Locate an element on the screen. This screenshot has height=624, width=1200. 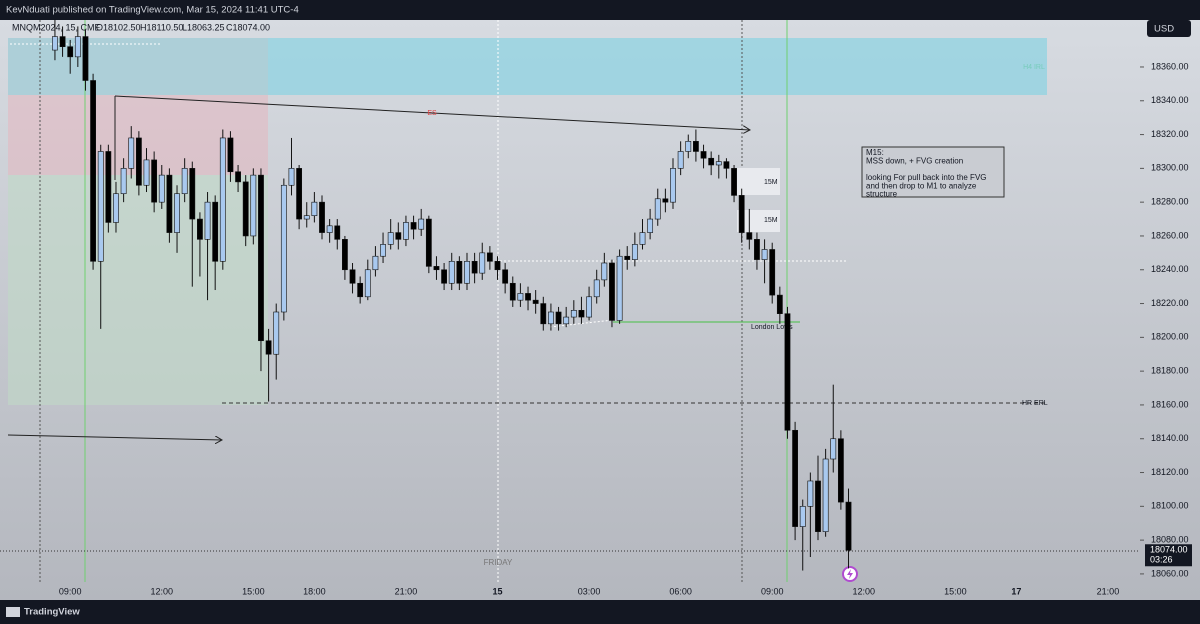
trend-label: ES is located at coordinates (432, 113).